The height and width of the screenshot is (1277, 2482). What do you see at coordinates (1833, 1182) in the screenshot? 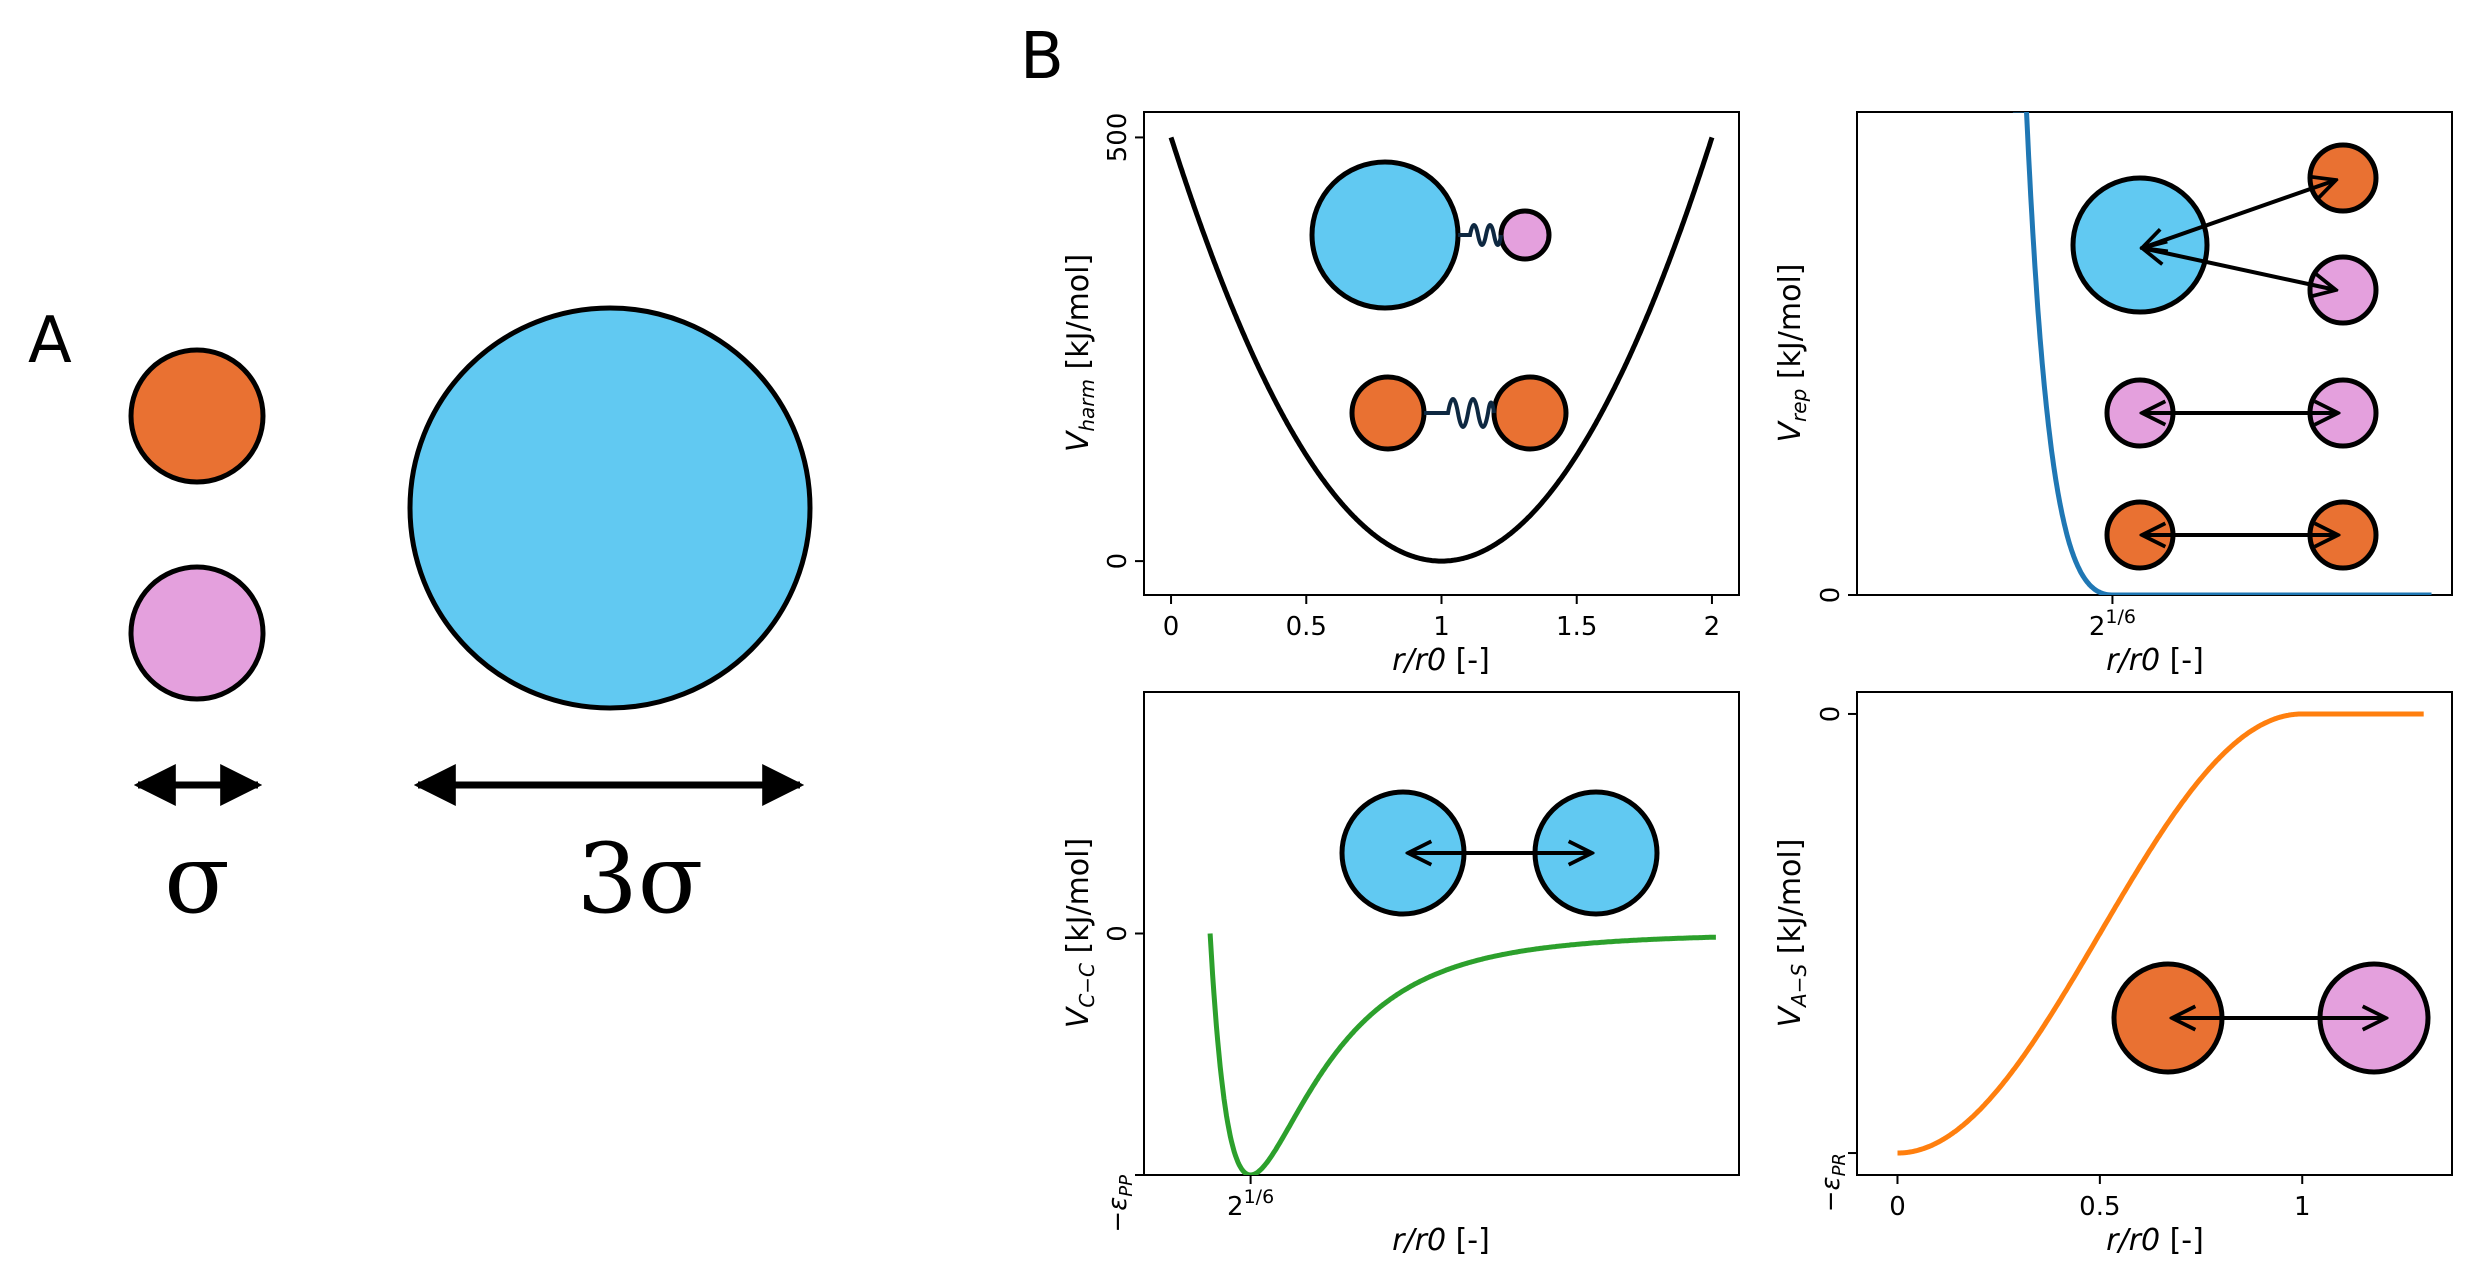
I see `y-tick-label: −εPR` at bounding box center [1833, 1182].